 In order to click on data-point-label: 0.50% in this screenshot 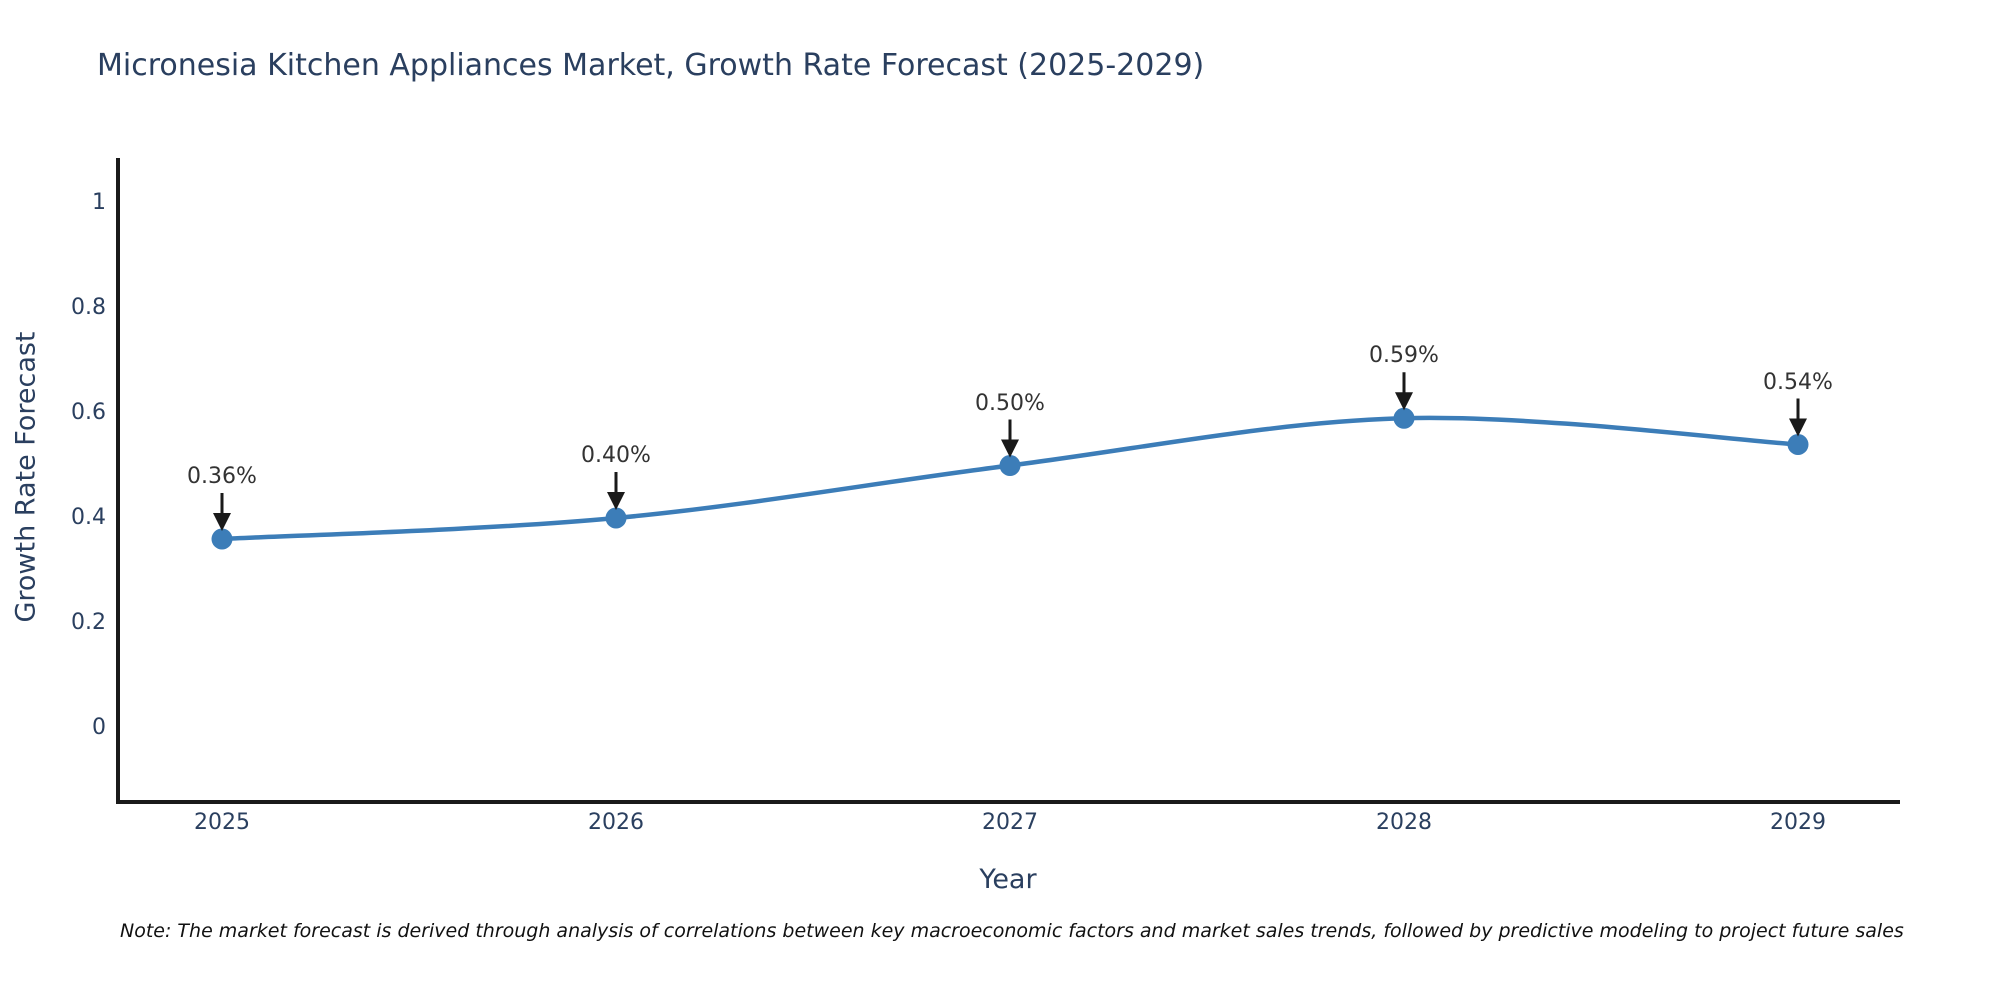, I will do `click(1010, 403)`.